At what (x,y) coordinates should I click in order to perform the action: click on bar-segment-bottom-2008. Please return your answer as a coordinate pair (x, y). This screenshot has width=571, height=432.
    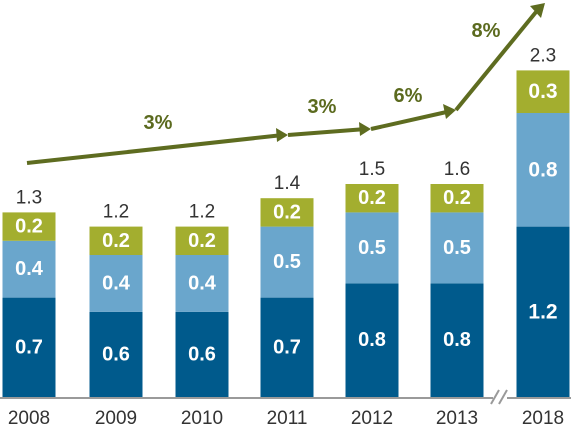
    Looking at the image, I should click on (29, 347).